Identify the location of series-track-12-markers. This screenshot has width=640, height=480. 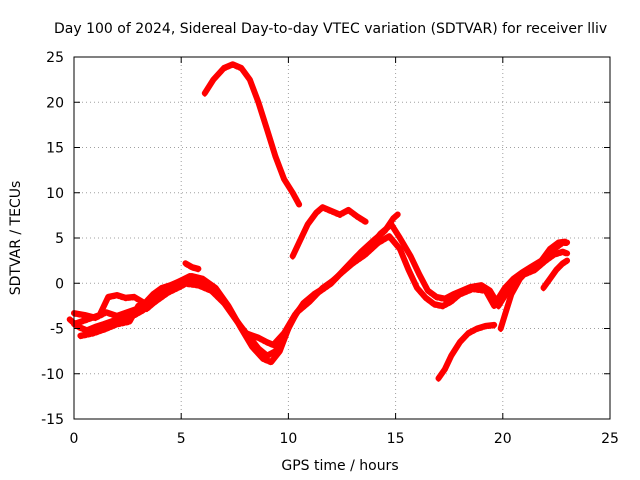
(555, 276).